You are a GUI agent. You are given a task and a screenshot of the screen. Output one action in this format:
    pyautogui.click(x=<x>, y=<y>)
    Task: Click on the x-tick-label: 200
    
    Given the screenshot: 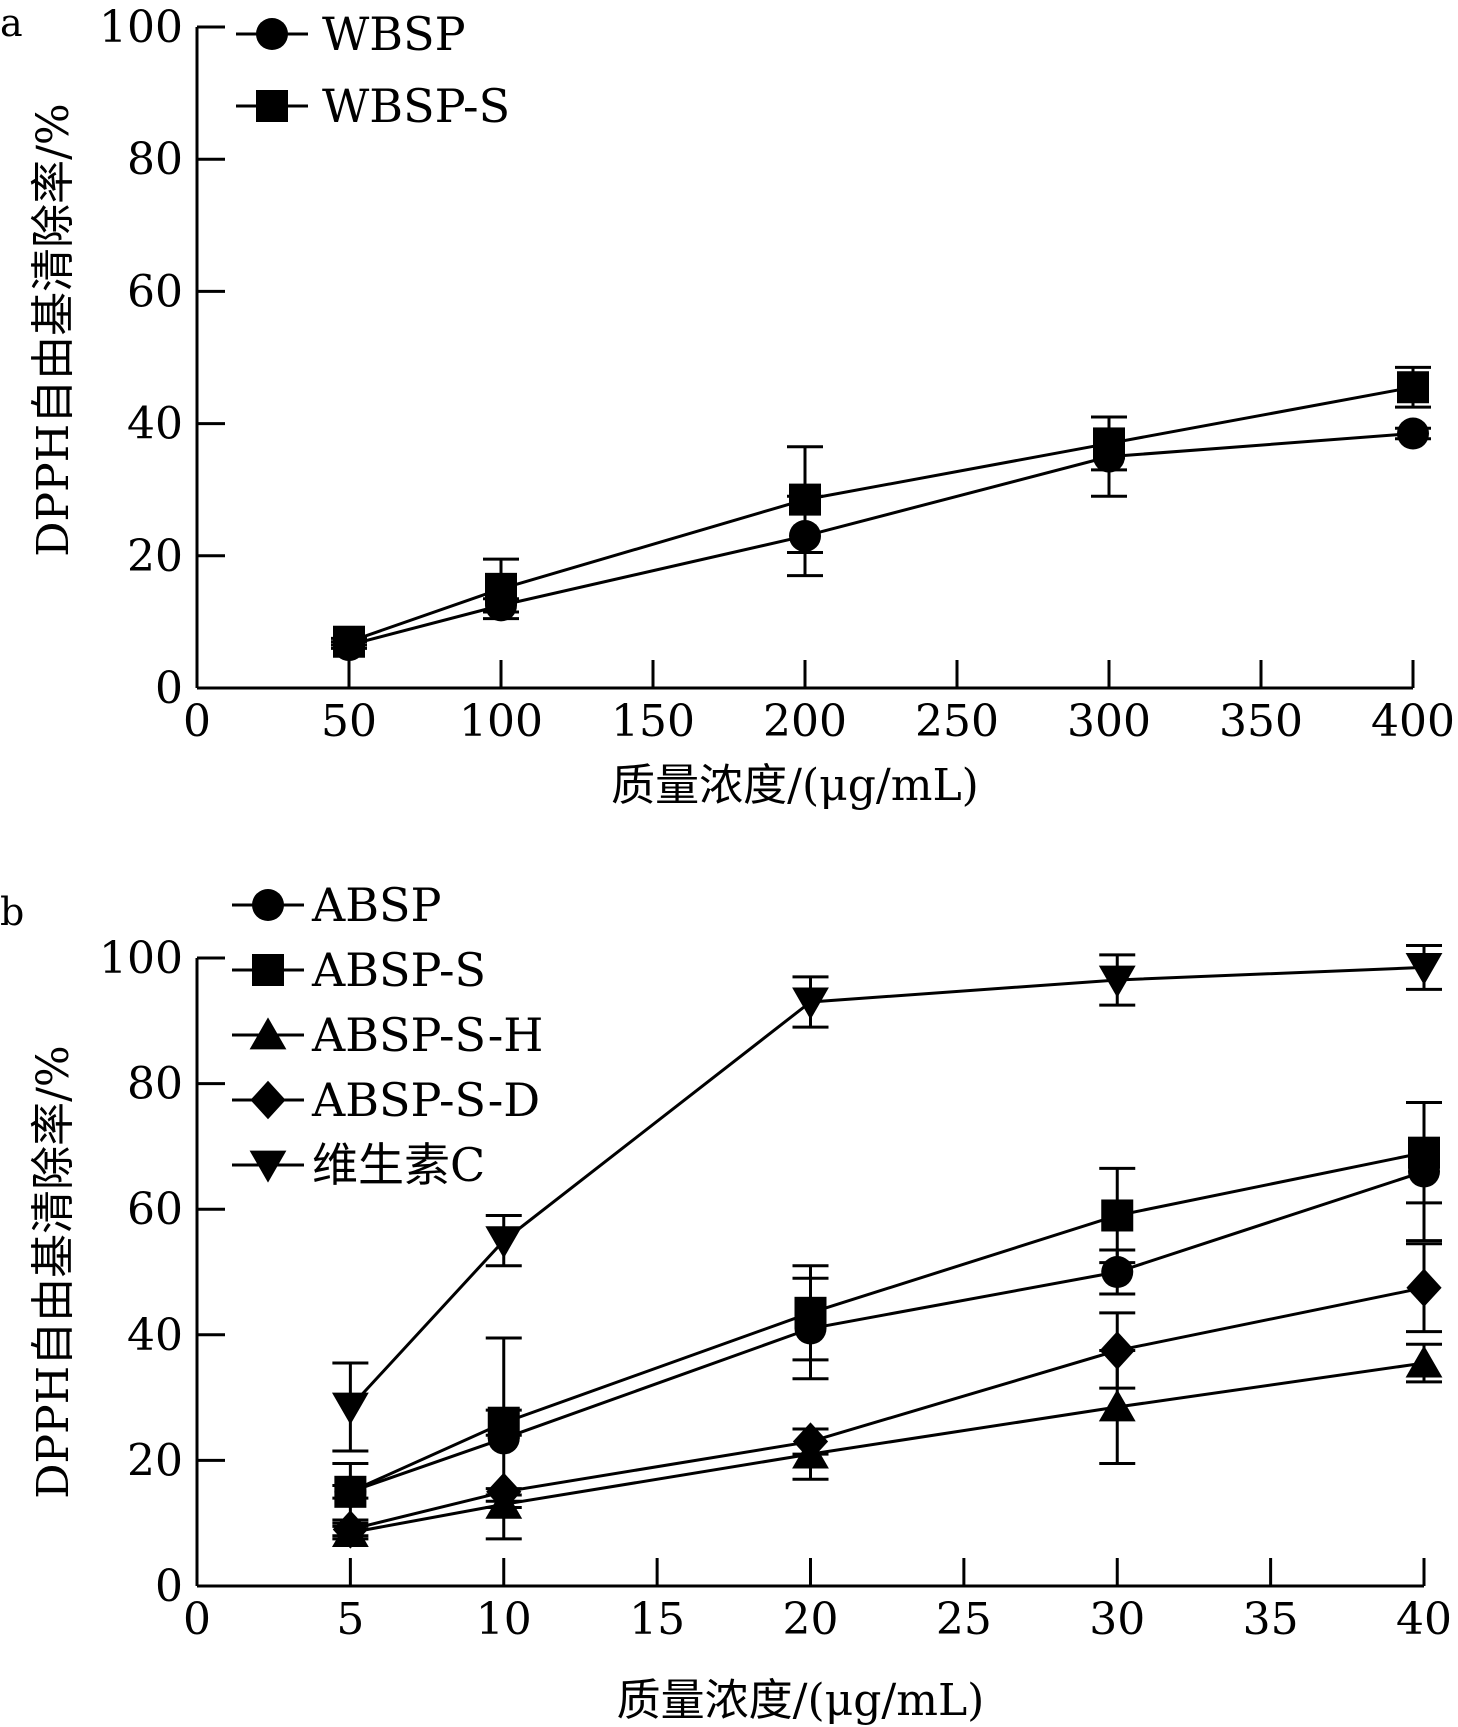 What is the action you would take?
    pyautogui.click(x=805, y=721)
    